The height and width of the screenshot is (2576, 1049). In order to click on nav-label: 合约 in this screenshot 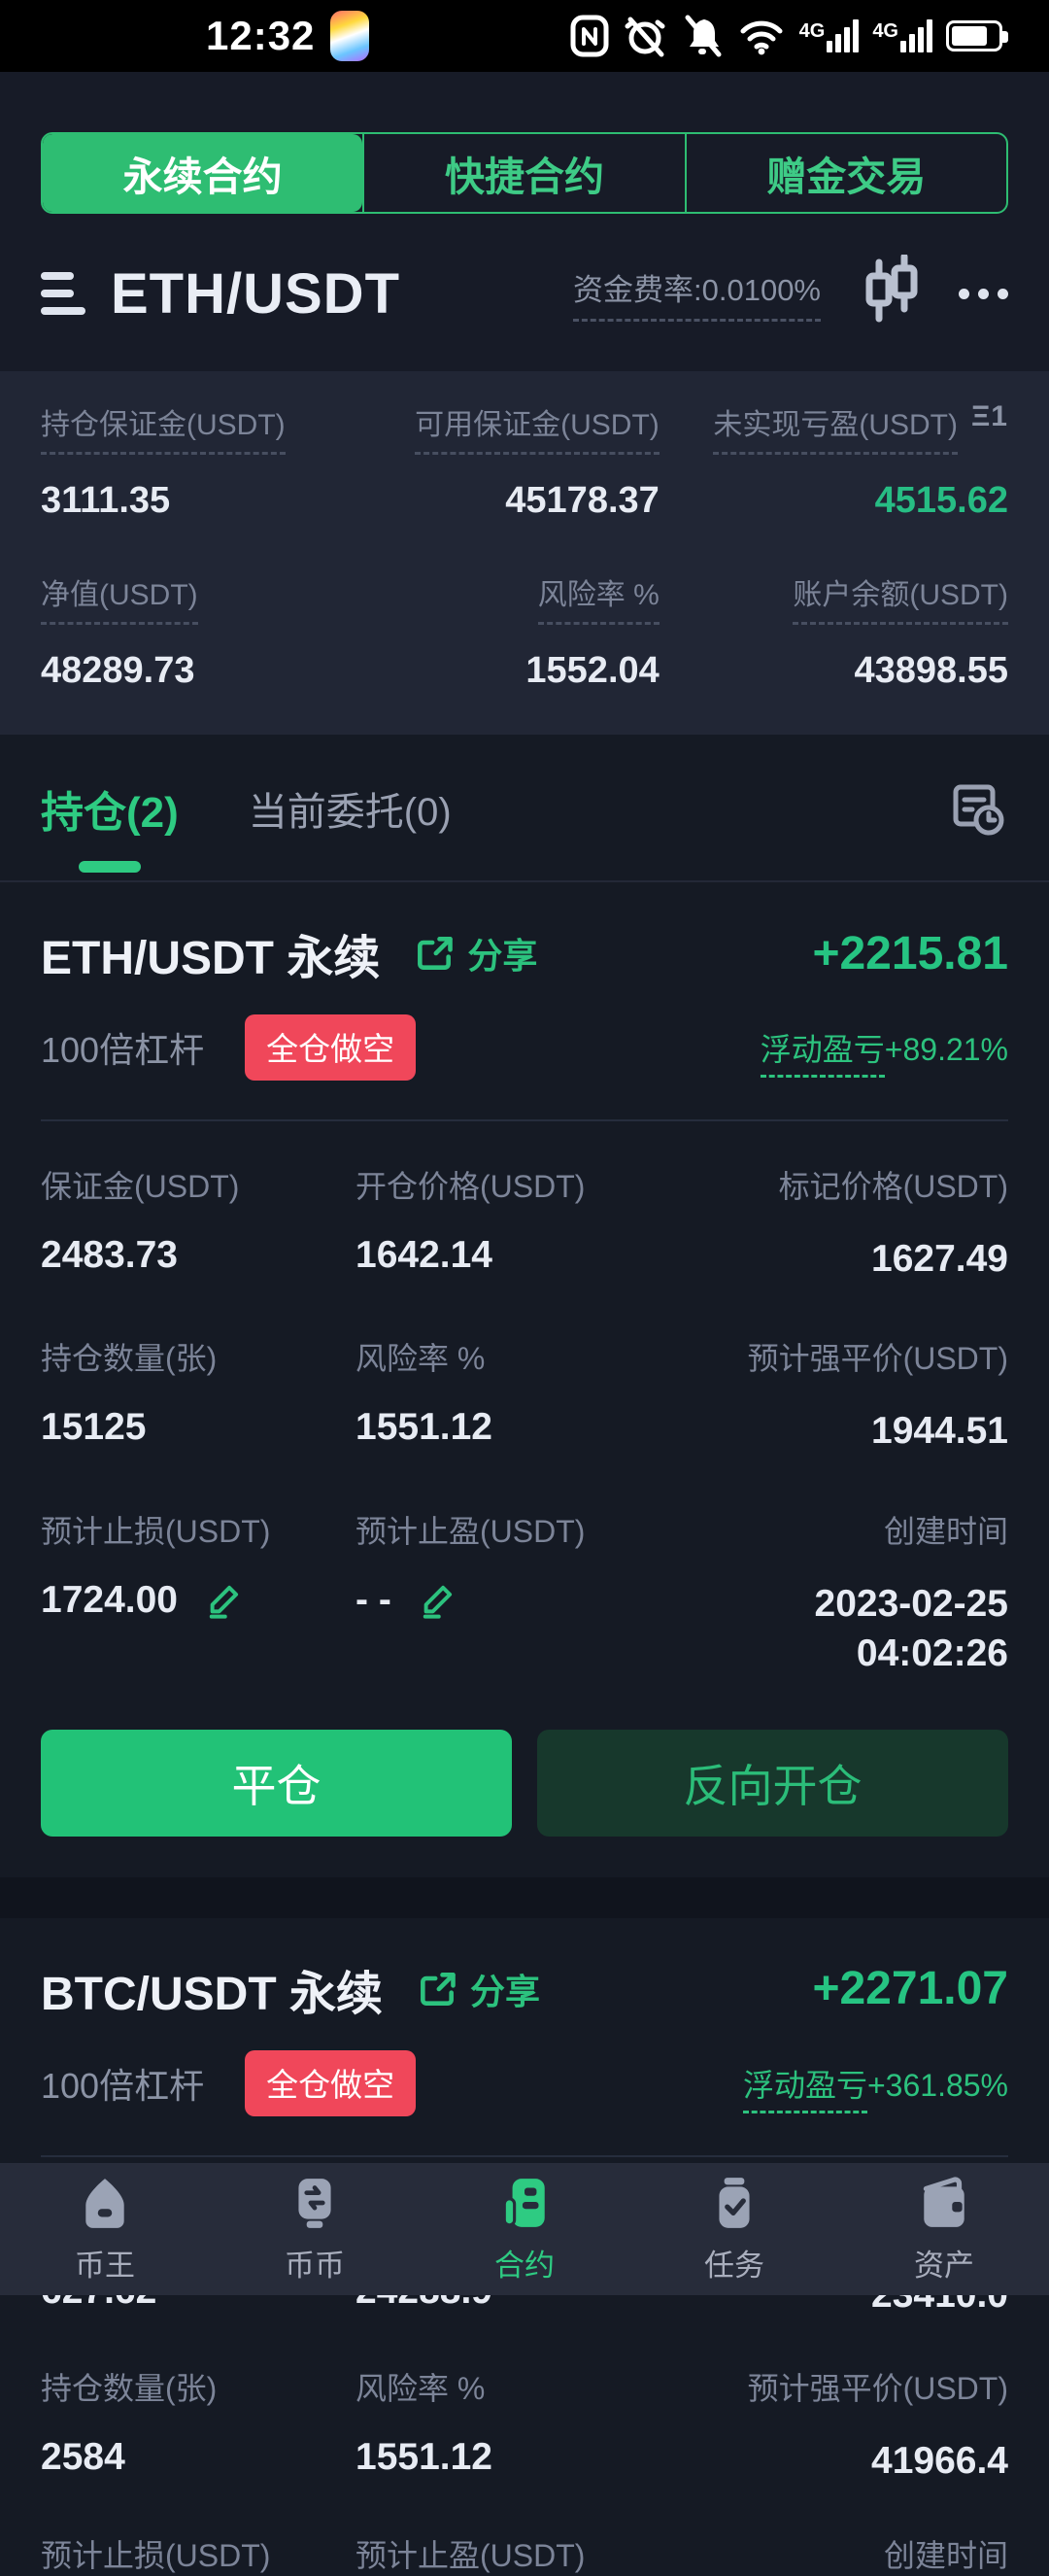, I will do `click(524, 2265)`.